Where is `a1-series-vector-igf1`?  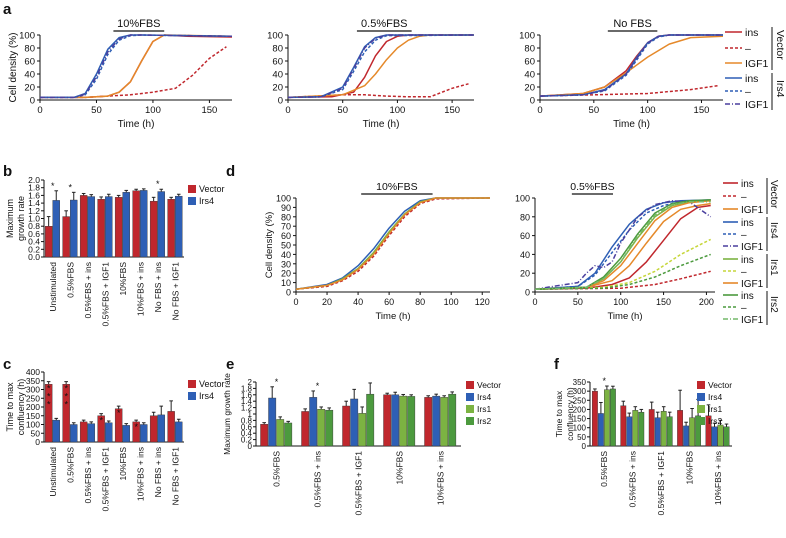
a1-series-vector-igf1 is located at coordinates (136, 66).